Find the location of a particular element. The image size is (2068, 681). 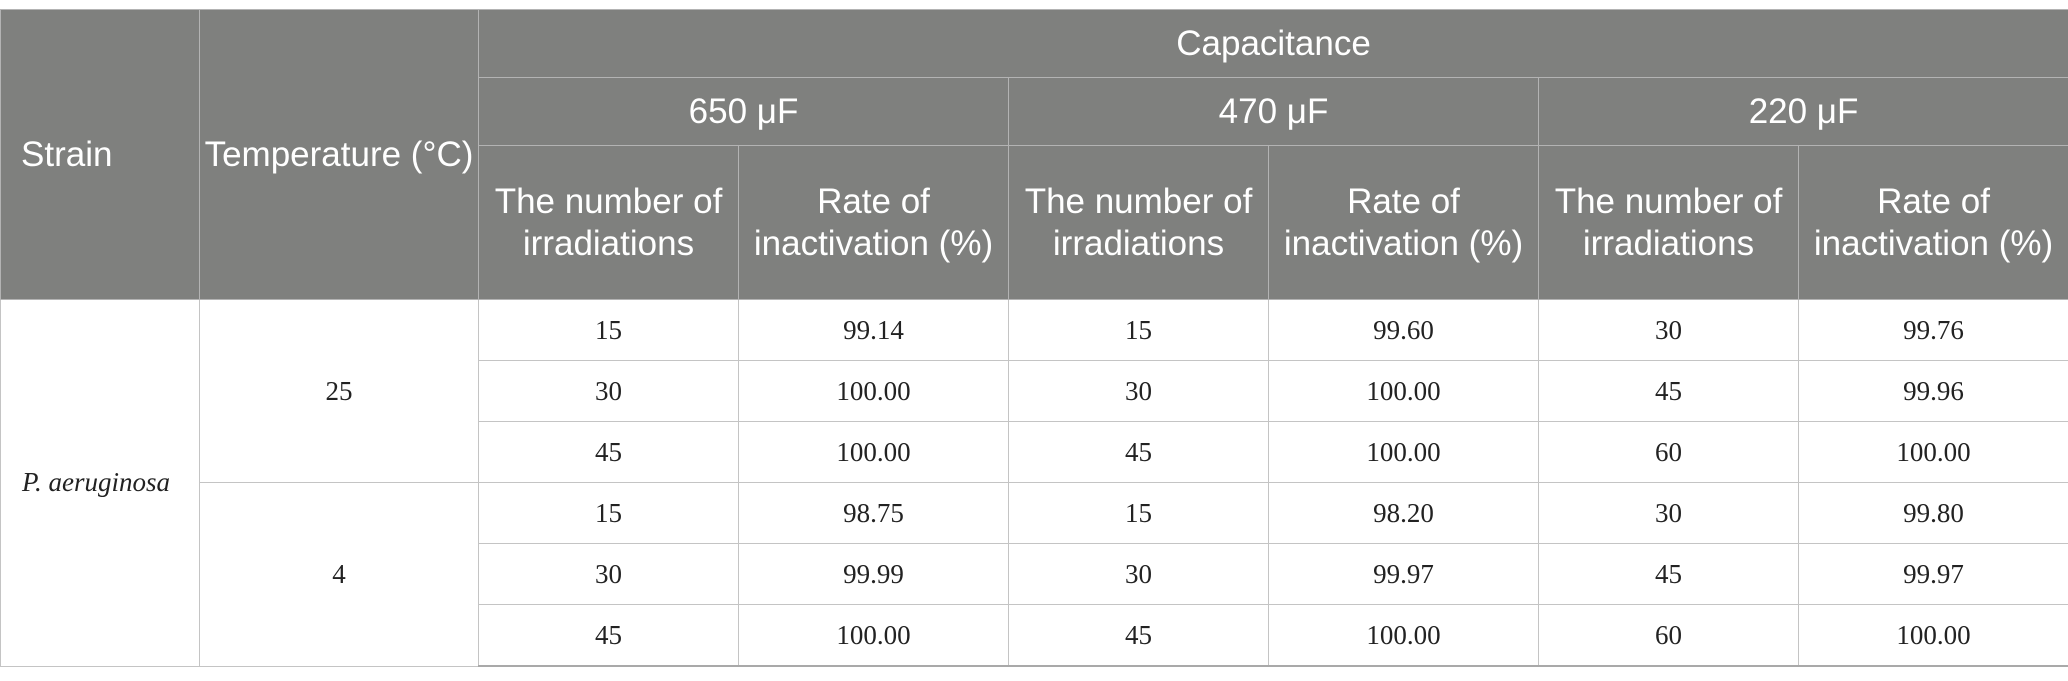

table-cell: 99.96 is located at coordinates (1932, 391).